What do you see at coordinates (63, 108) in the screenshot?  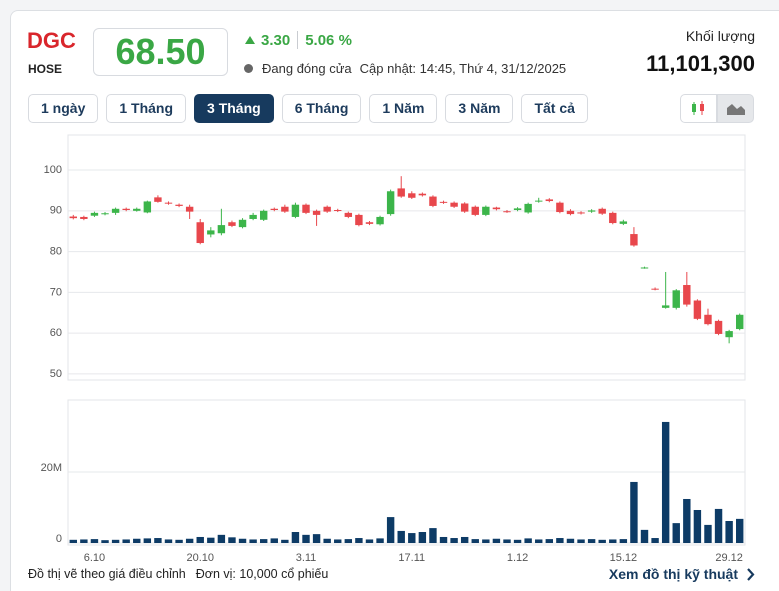 I see `range-tab: 1 ngày` at bounding box center [63, 108].